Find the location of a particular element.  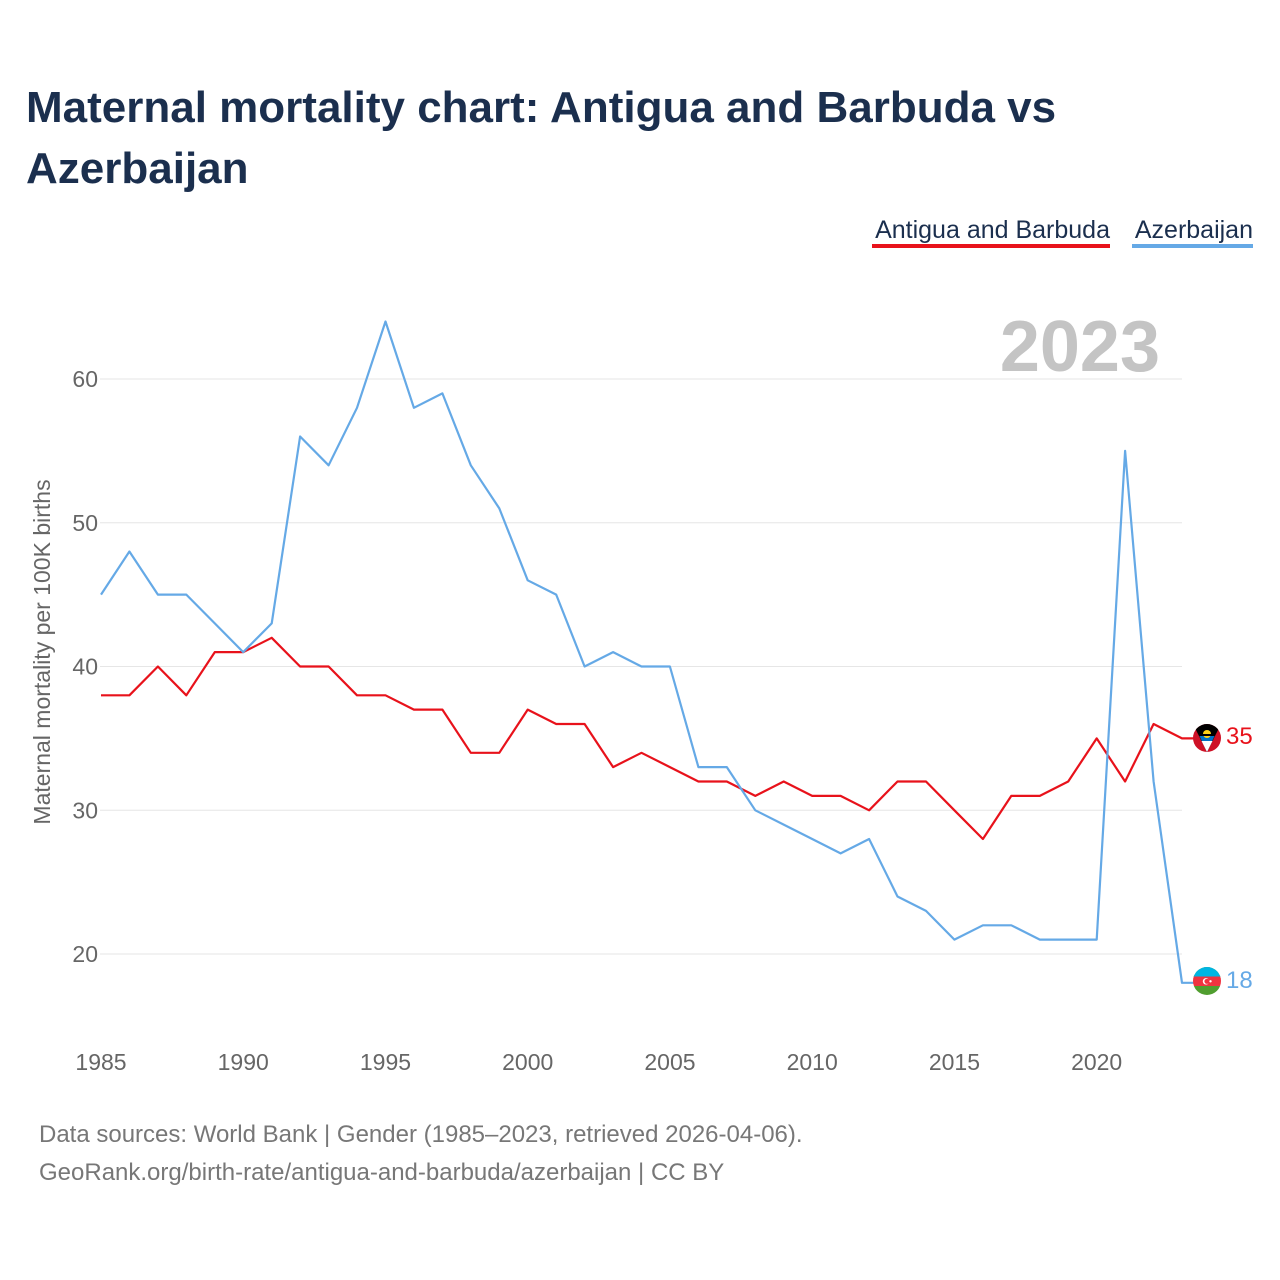

legend-item-antigua-and-barbuda: Antigua and Barbuda is located at coordinates (992, 230).